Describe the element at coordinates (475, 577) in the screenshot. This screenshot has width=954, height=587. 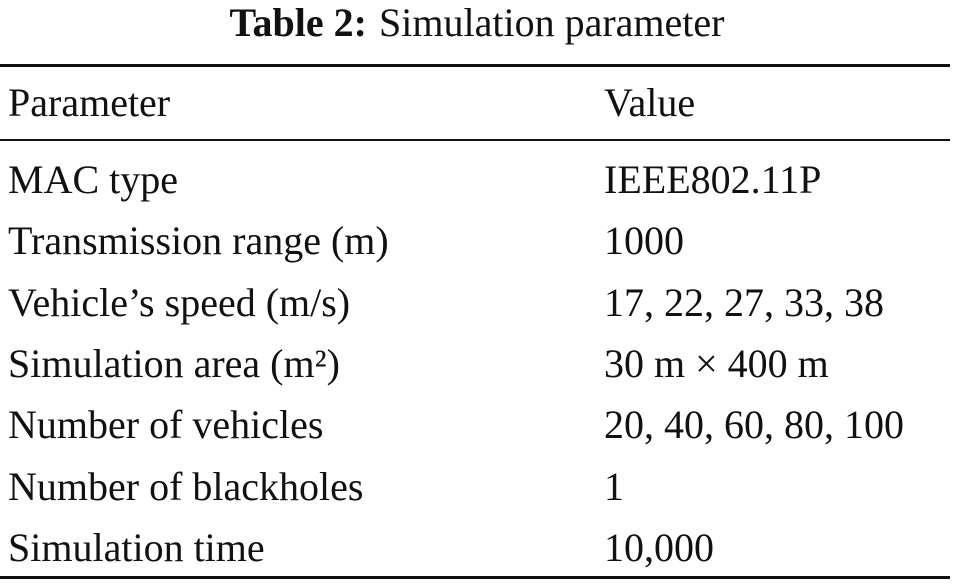
I see `bottom-rule` at that location.